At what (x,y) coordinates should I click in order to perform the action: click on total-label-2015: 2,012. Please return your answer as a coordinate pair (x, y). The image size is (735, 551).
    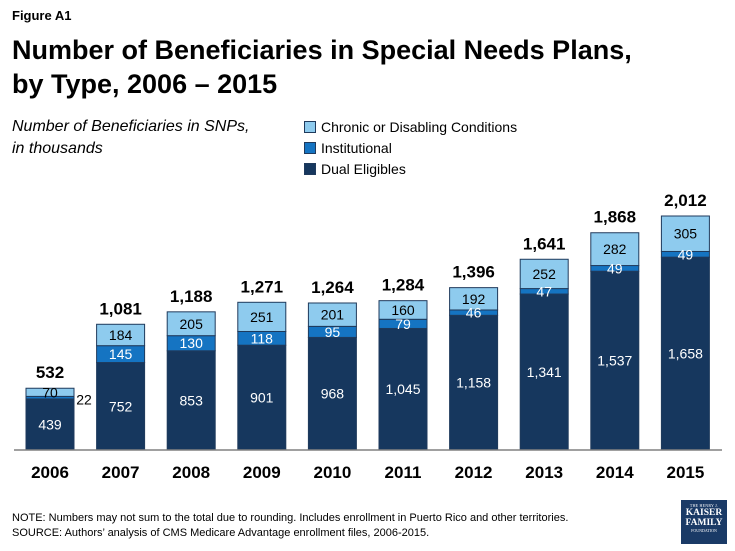
    Looking at the image, I should click on (685, 200).